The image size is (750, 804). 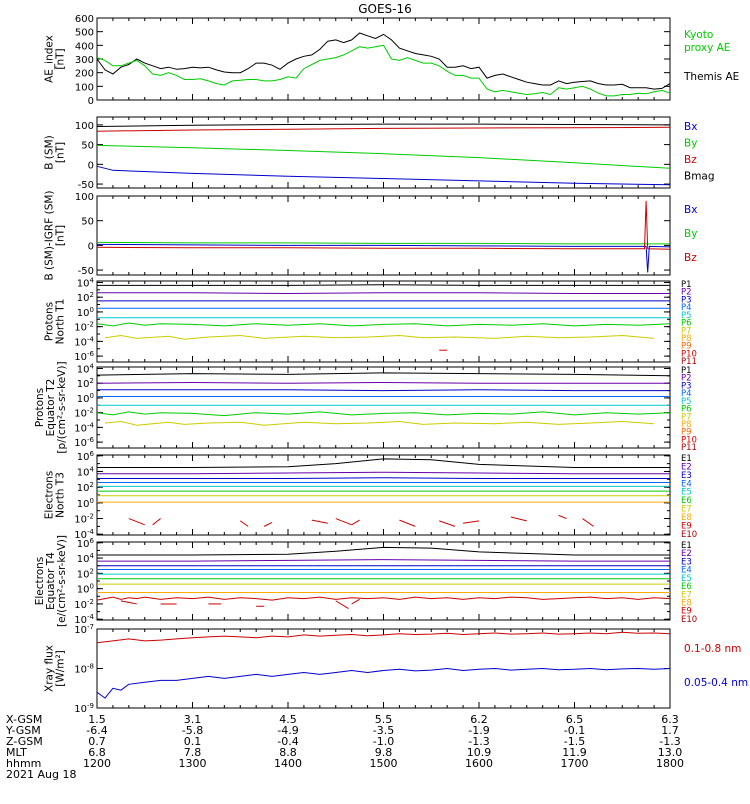 What do you see at coordinates (689, 535) in the screenshot?
I see `legend-entry: E10` at bounding box center [689, 535].